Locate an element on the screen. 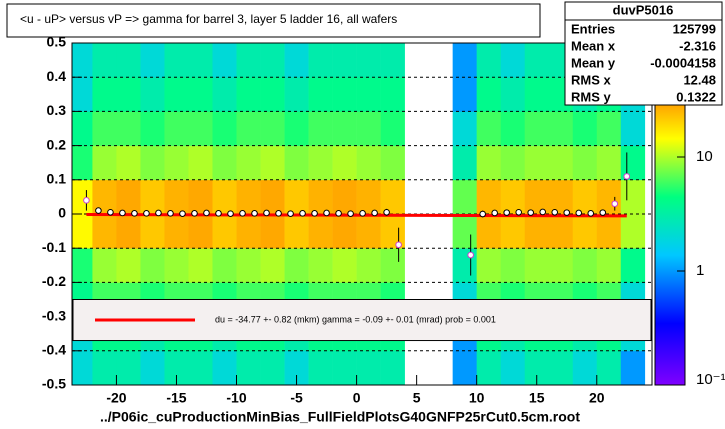 The width and height of the screenshot is (725, 429). y-tick-label: 0.2 is located at coordinates (57, 144).